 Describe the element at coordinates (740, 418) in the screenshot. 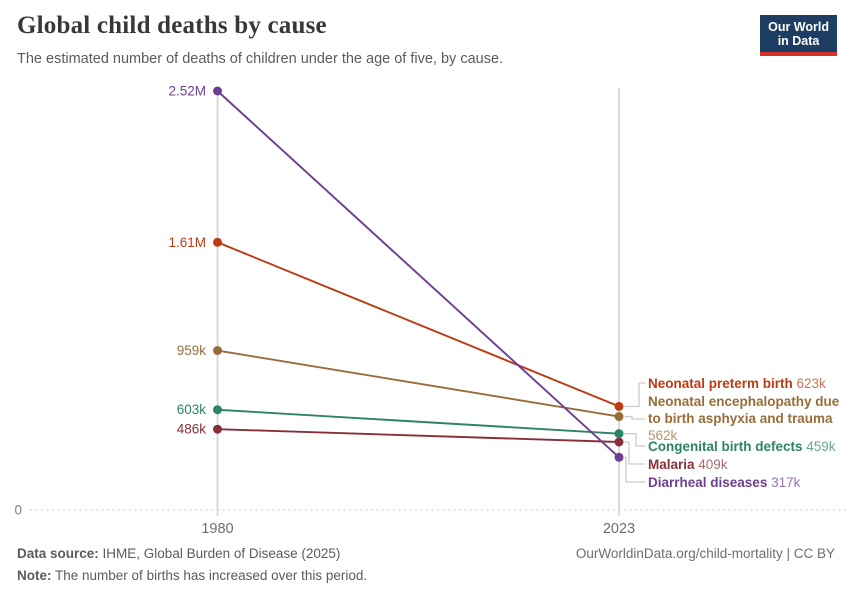

I see `series-end-label-line: to birth asphyxia and trauma` at that location.